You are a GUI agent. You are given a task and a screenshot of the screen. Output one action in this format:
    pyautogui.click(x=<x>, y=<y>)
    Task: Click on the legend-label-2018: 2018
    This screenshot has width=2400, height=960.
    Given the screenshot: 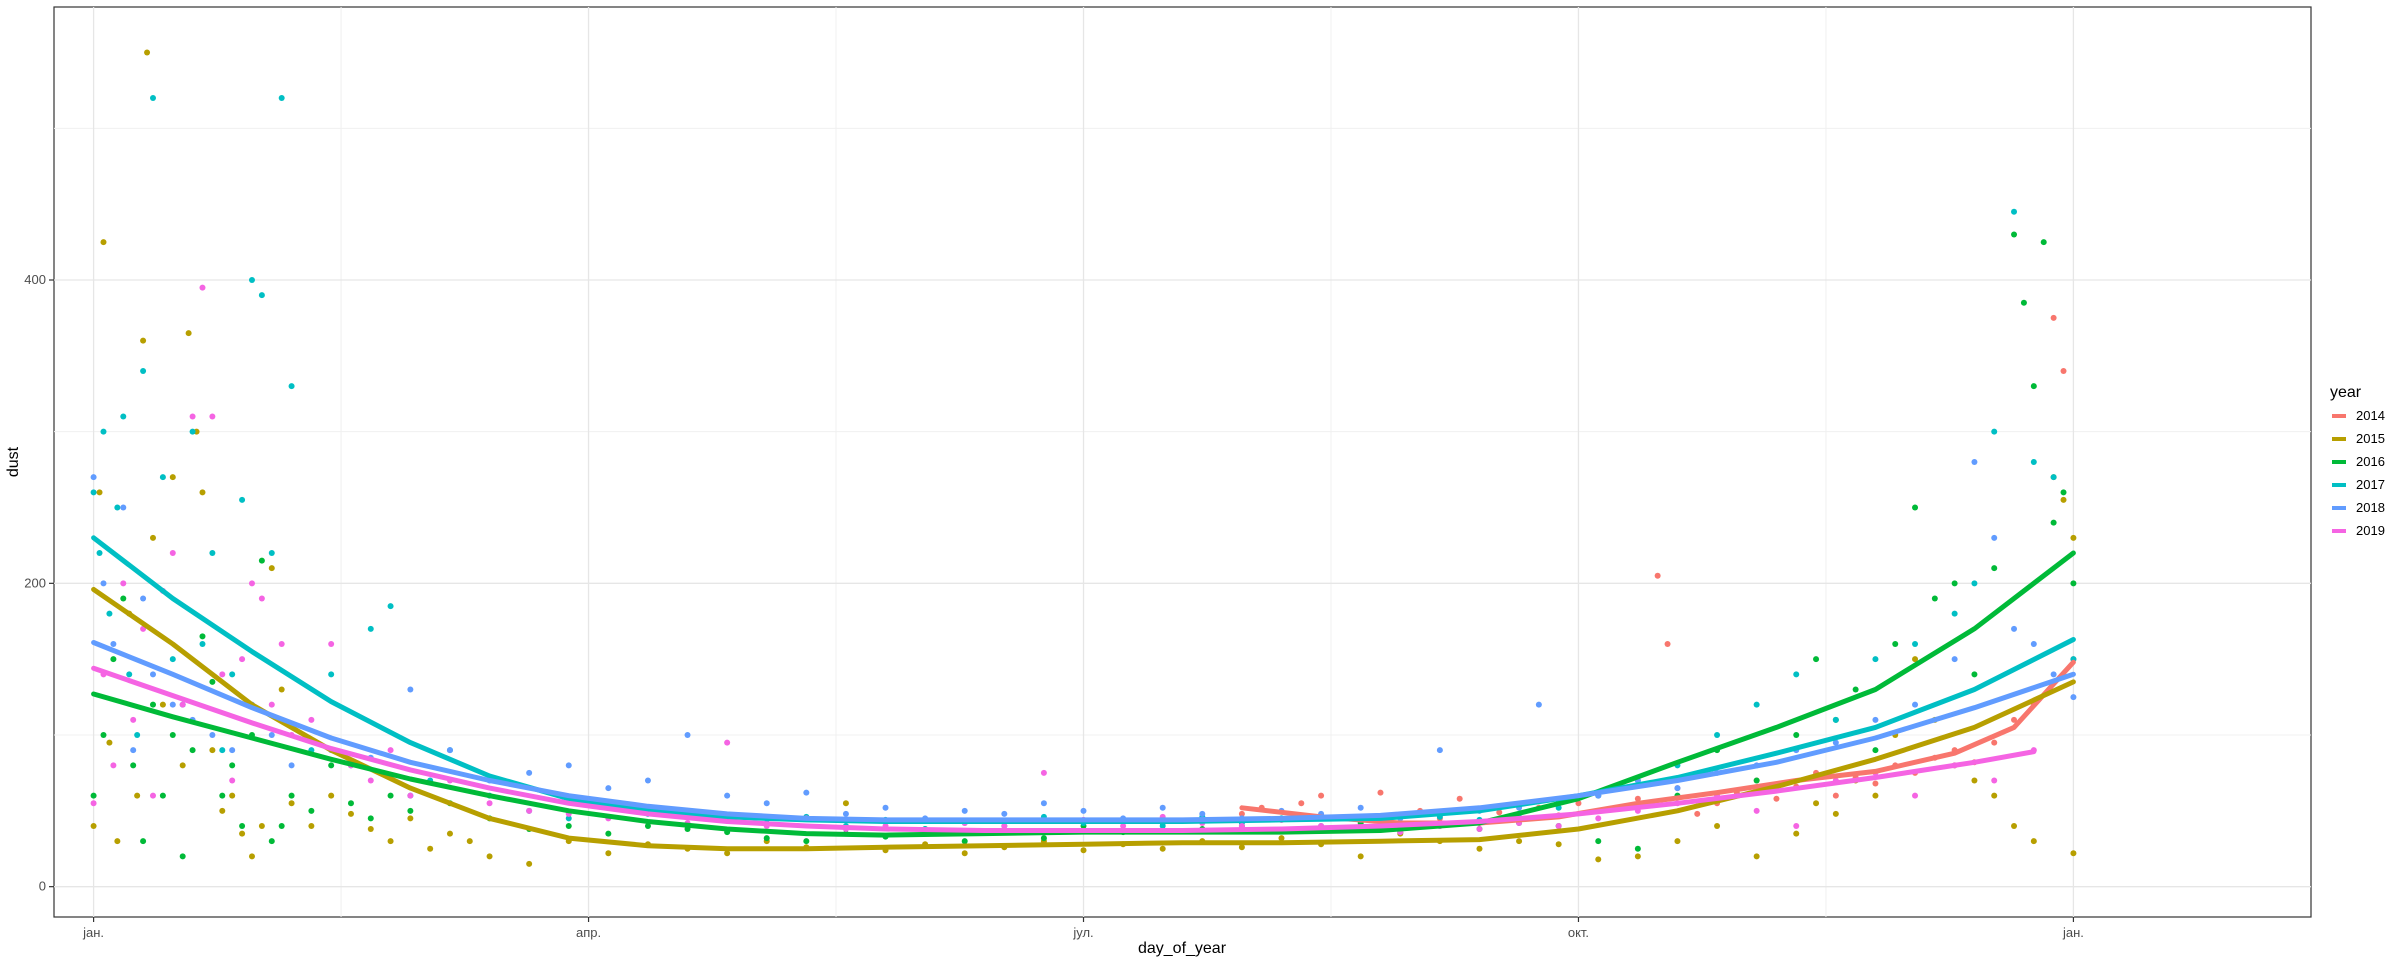 What is the action you would take?
    pyautogui.click(x=2370, y=507)
    